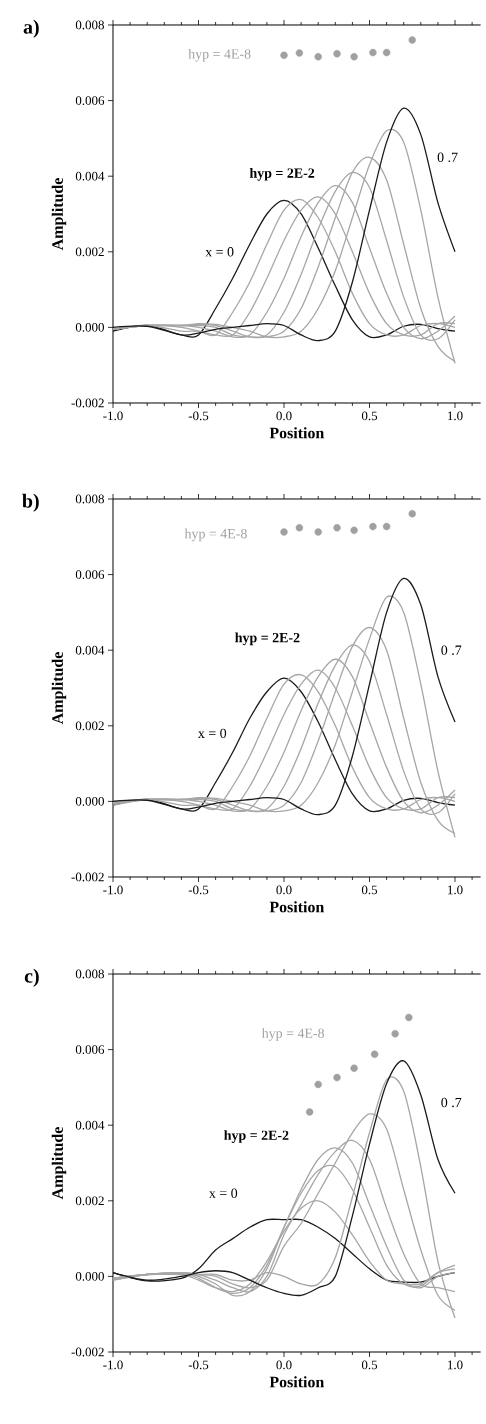 This screenshot has height=1424, width=486. I want to click on chart-title: c), so click(31, 977).